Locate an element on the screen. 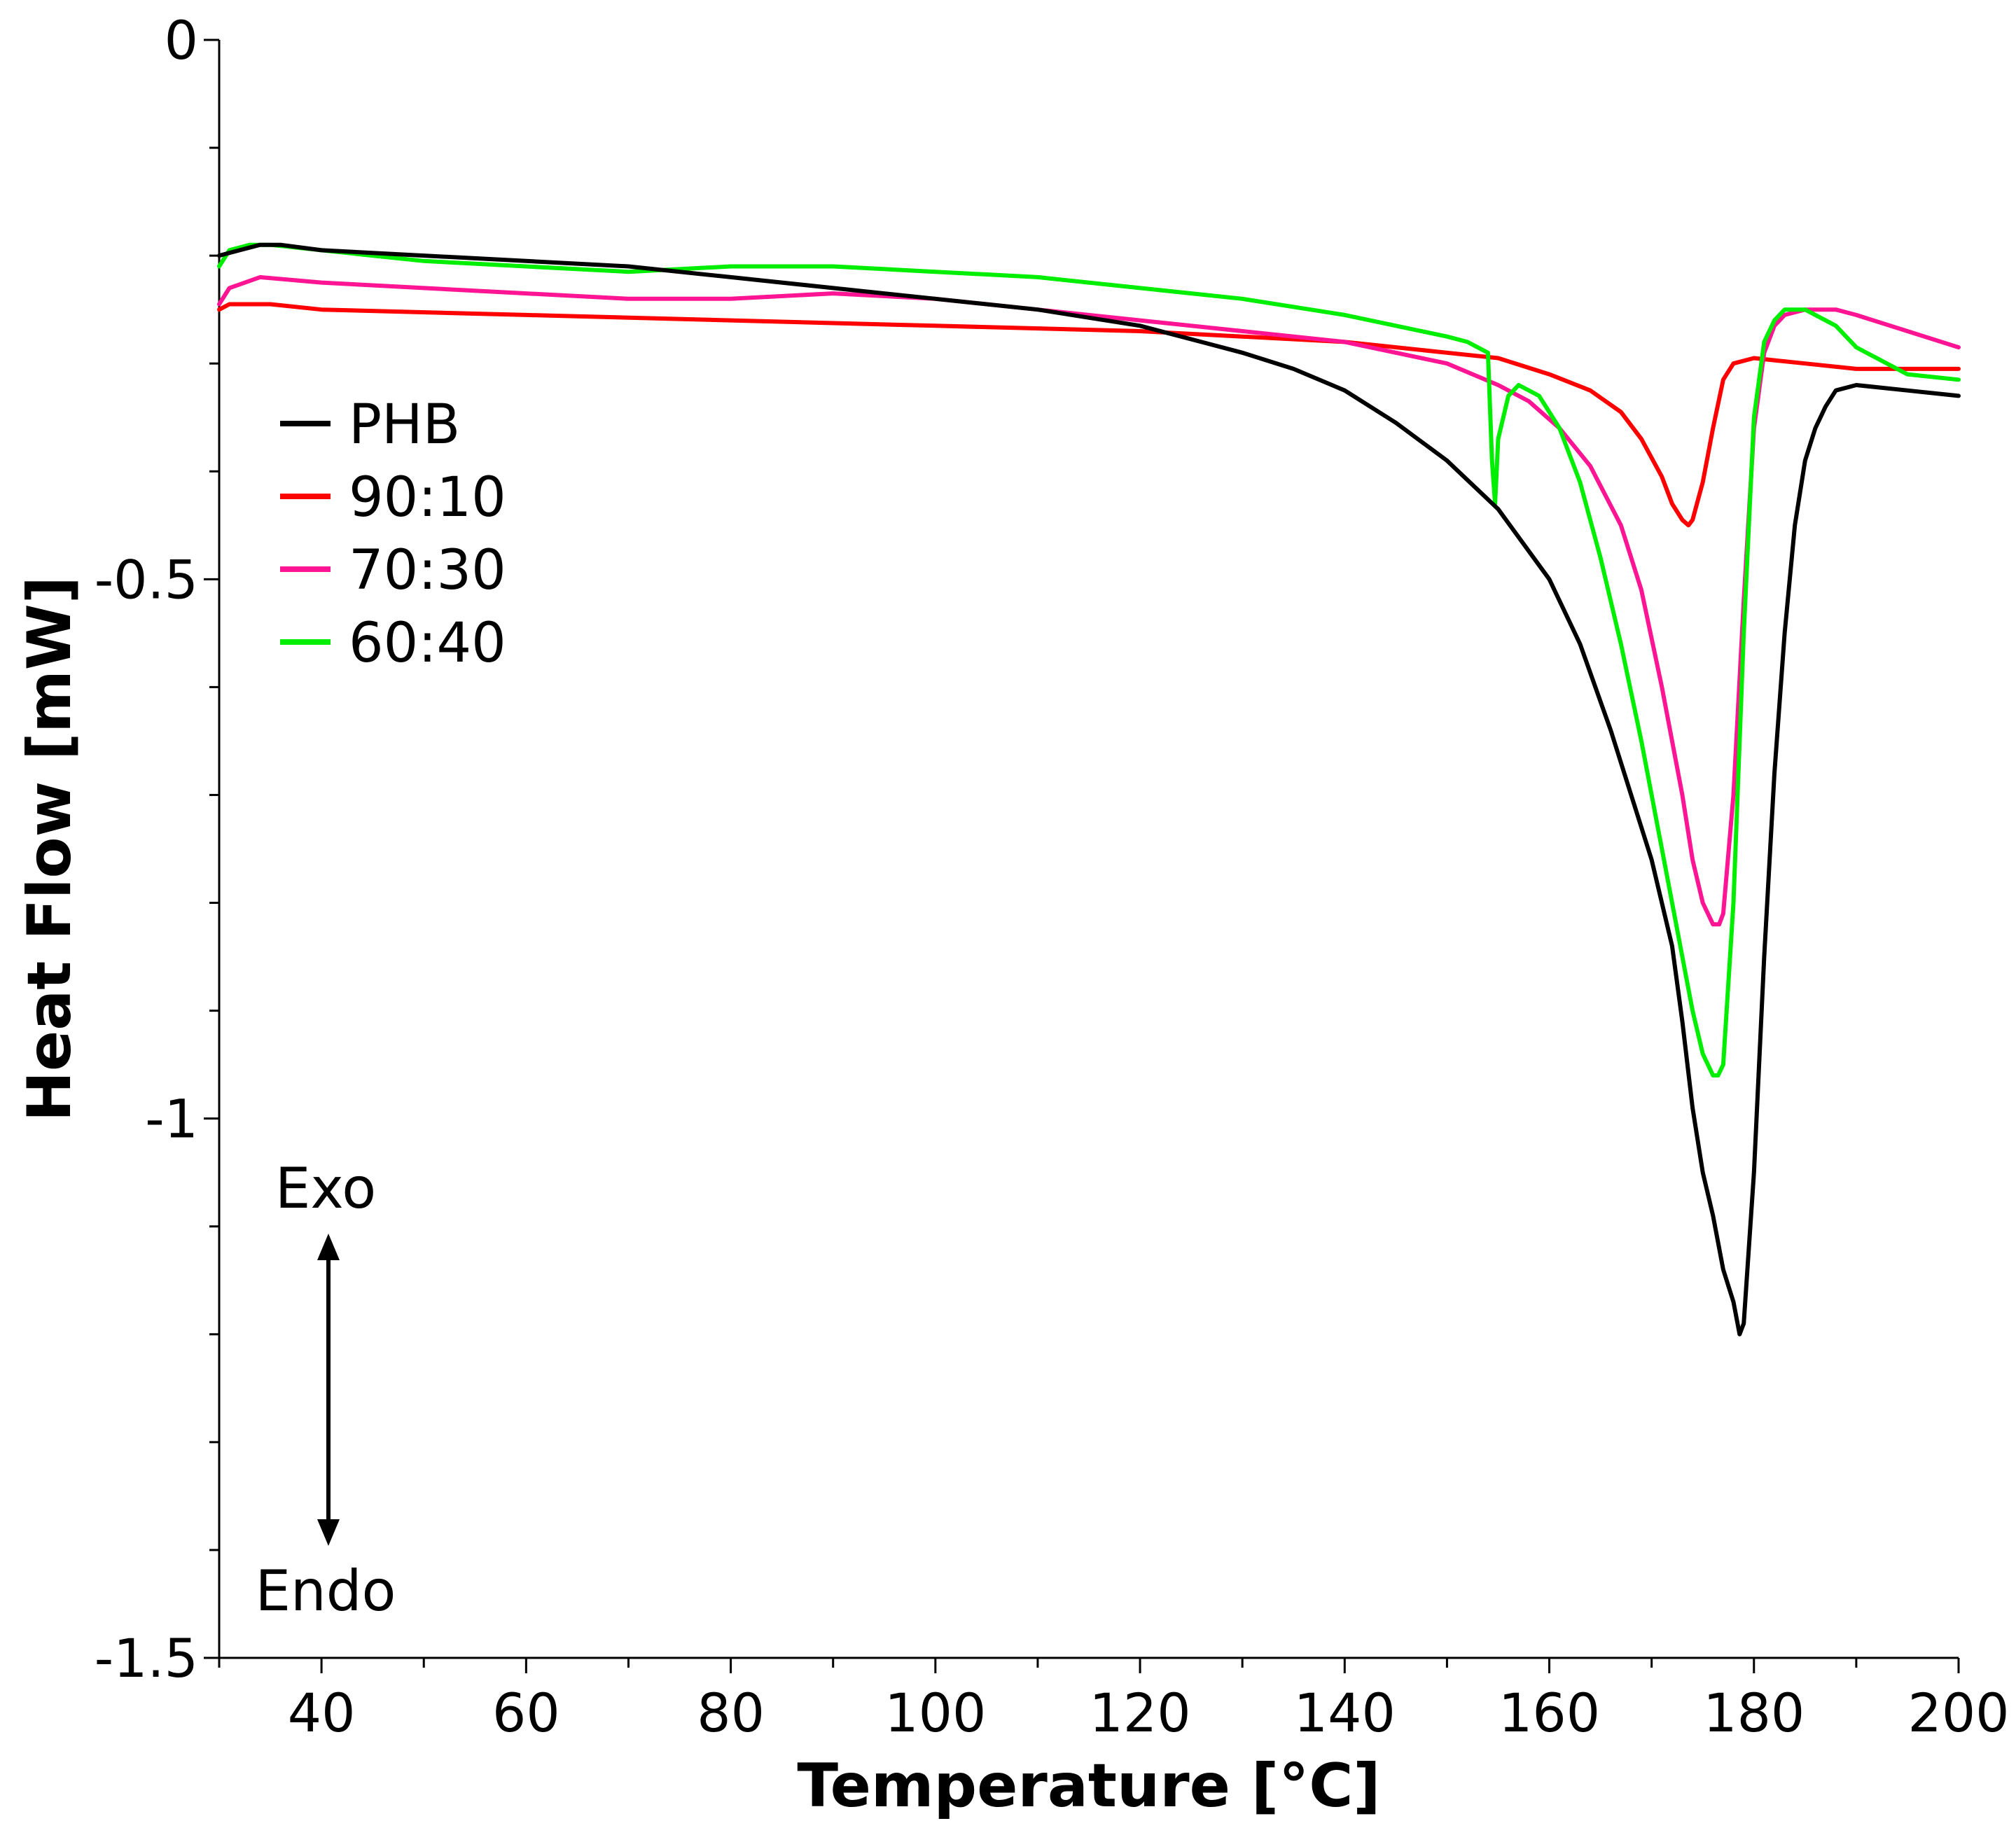 The image size is (2016, 1828). endo-arrowhead-icon is located at coordinates (328, 1532).